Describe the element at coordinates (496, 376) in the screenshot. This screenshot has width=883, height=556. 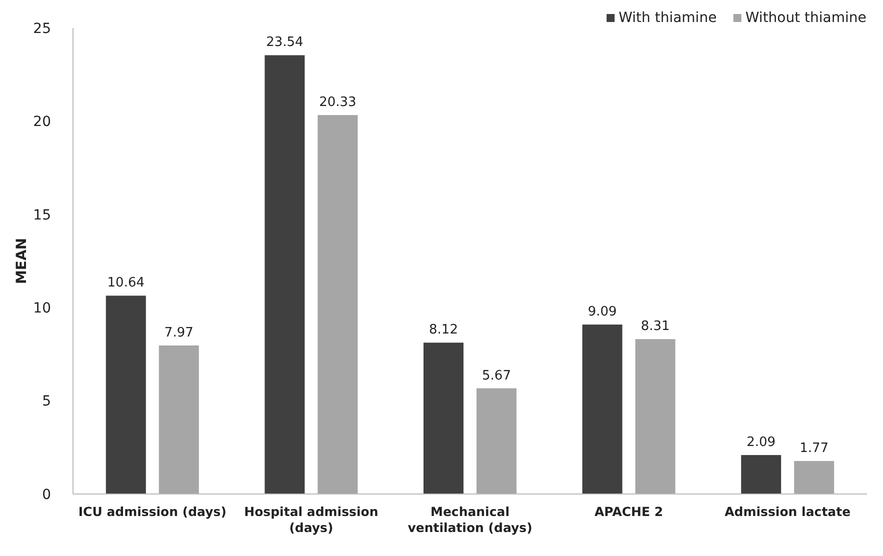
I see `data-label: 5.67` at that location.